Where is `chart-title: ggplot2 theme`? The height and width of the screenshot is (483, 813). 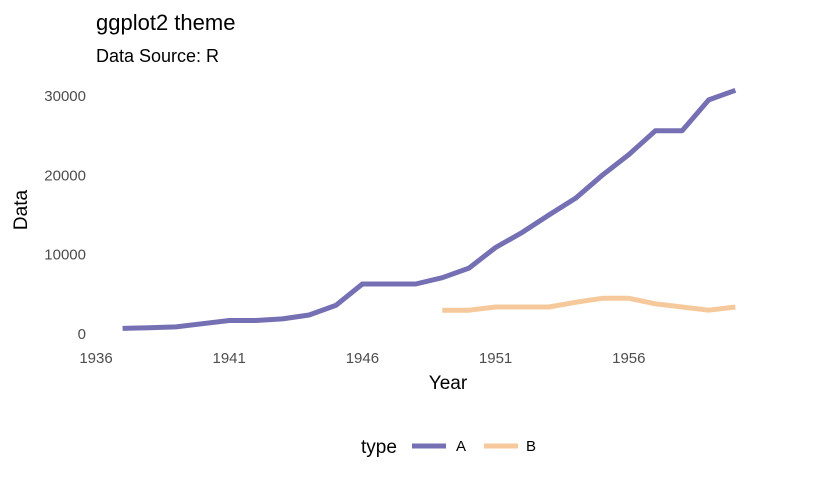
chart-title: ggplot2 theme is located at coordinates (166, 22).